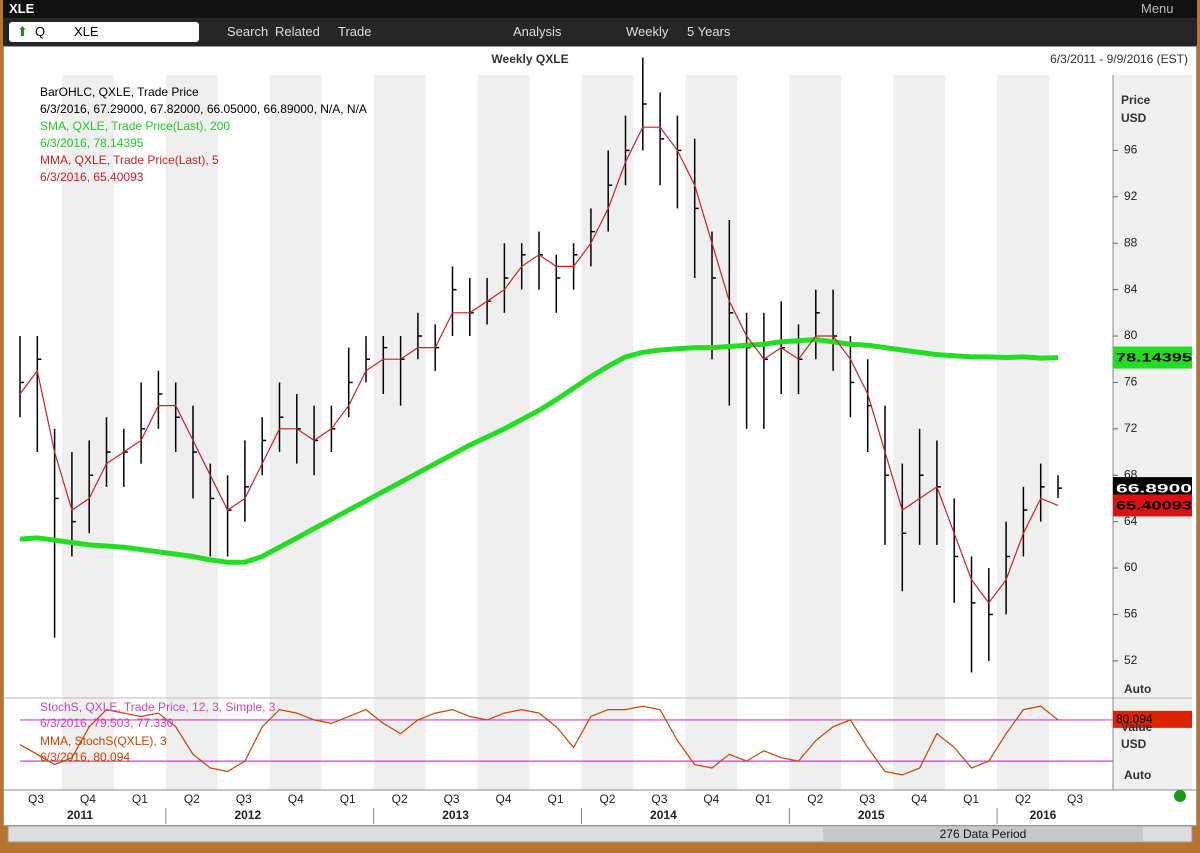 This screenshot has height=853, width=1200. I want to click on price-box-label: 78.14395, so click(1154, 358).